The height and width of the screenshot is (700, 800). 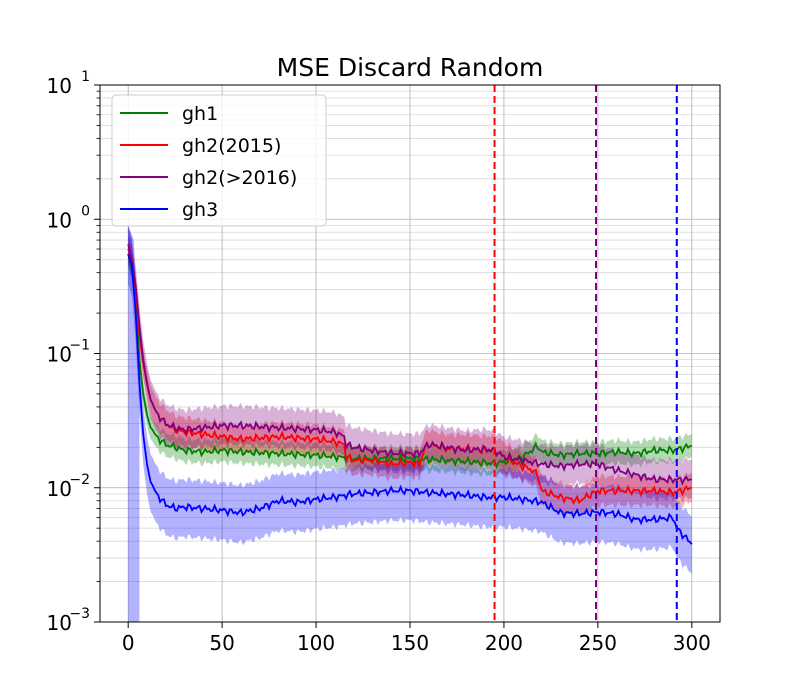 I want to click on legend-box, so click(x=219, y=160).